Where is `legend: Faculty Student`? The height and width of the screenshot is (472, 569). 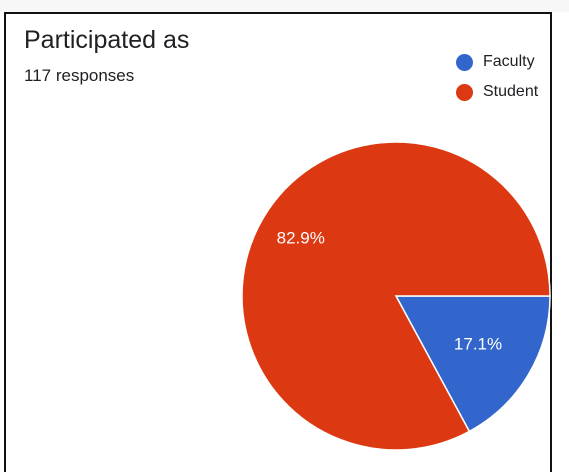 legend: Faculty Student is located at coordinates (497, 81).